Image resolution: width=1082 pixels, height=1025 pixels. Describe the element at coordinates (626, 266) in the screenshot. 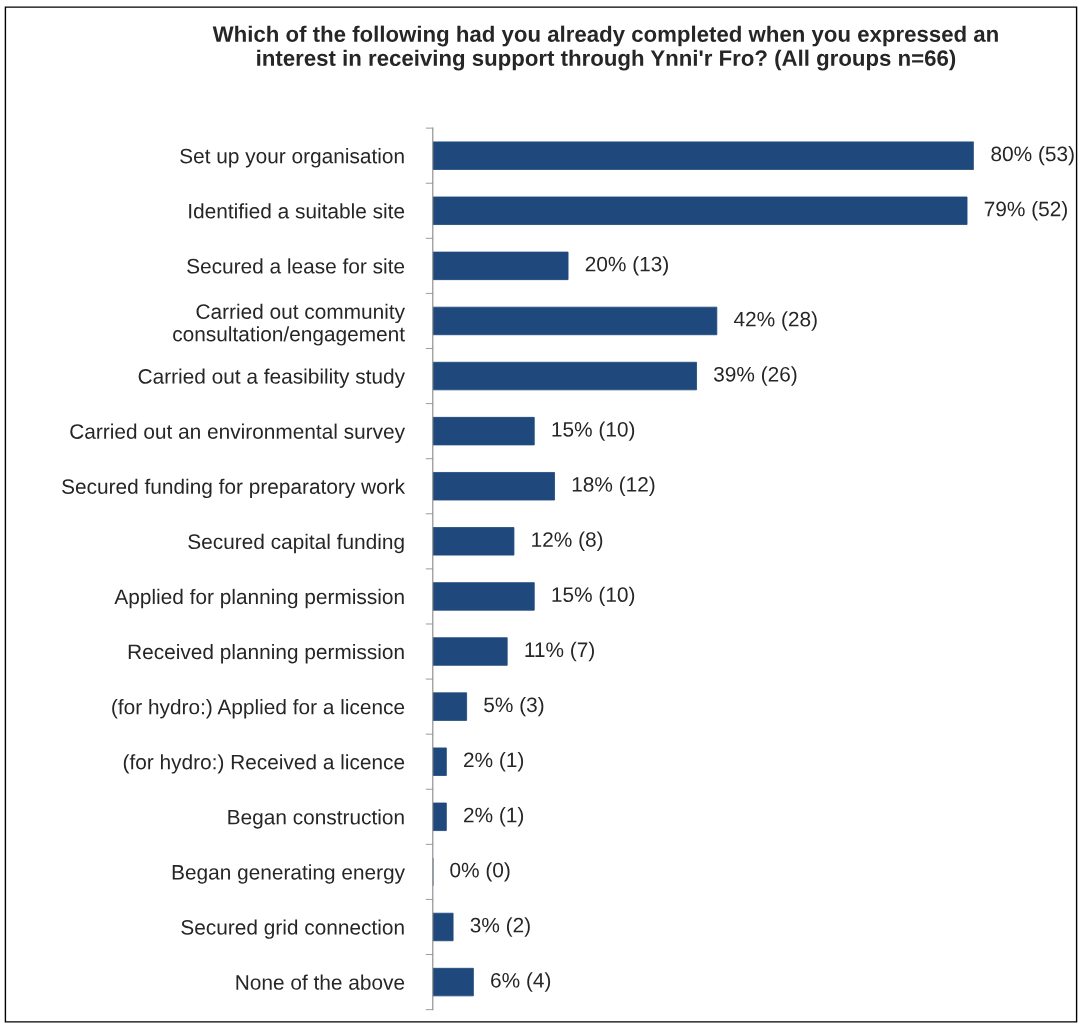

I see `data-label: 20% (13)` at that location.